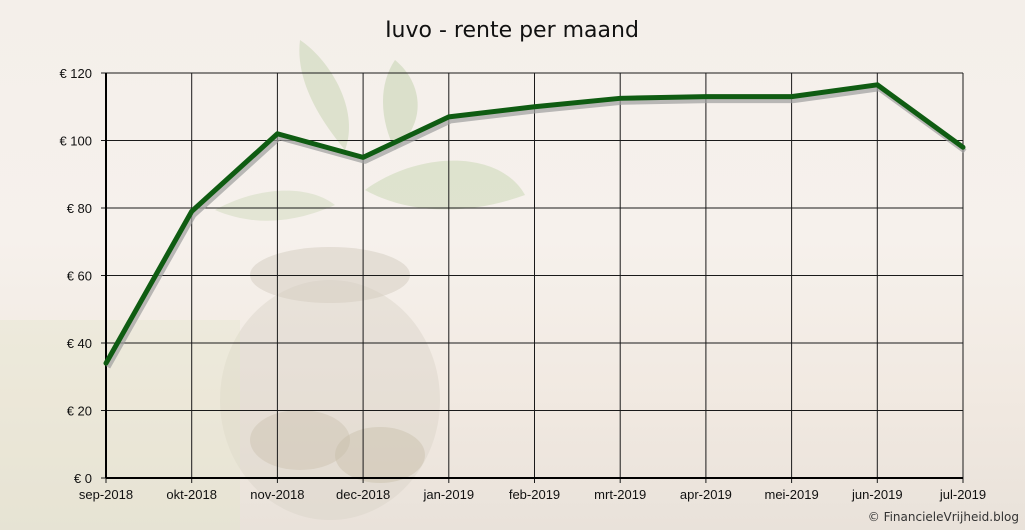 The image size is (1025, 530). I want to click on chart-title: Iuvo - rente per maand, so click(512, 30).